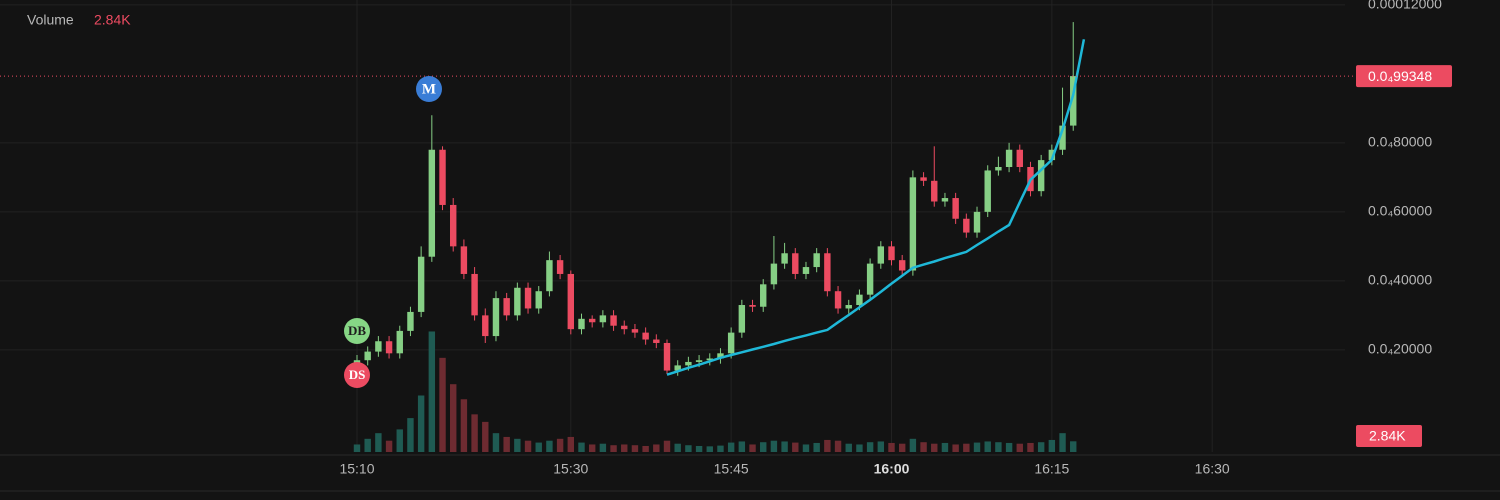 Image resolution: width=1500 pixels, height=500 pixels. What do you see at coordinates (1400, 280) in the screenshot?
I see `y-tick-label: 0.0₄40000` at bounding box center [1400, 280].